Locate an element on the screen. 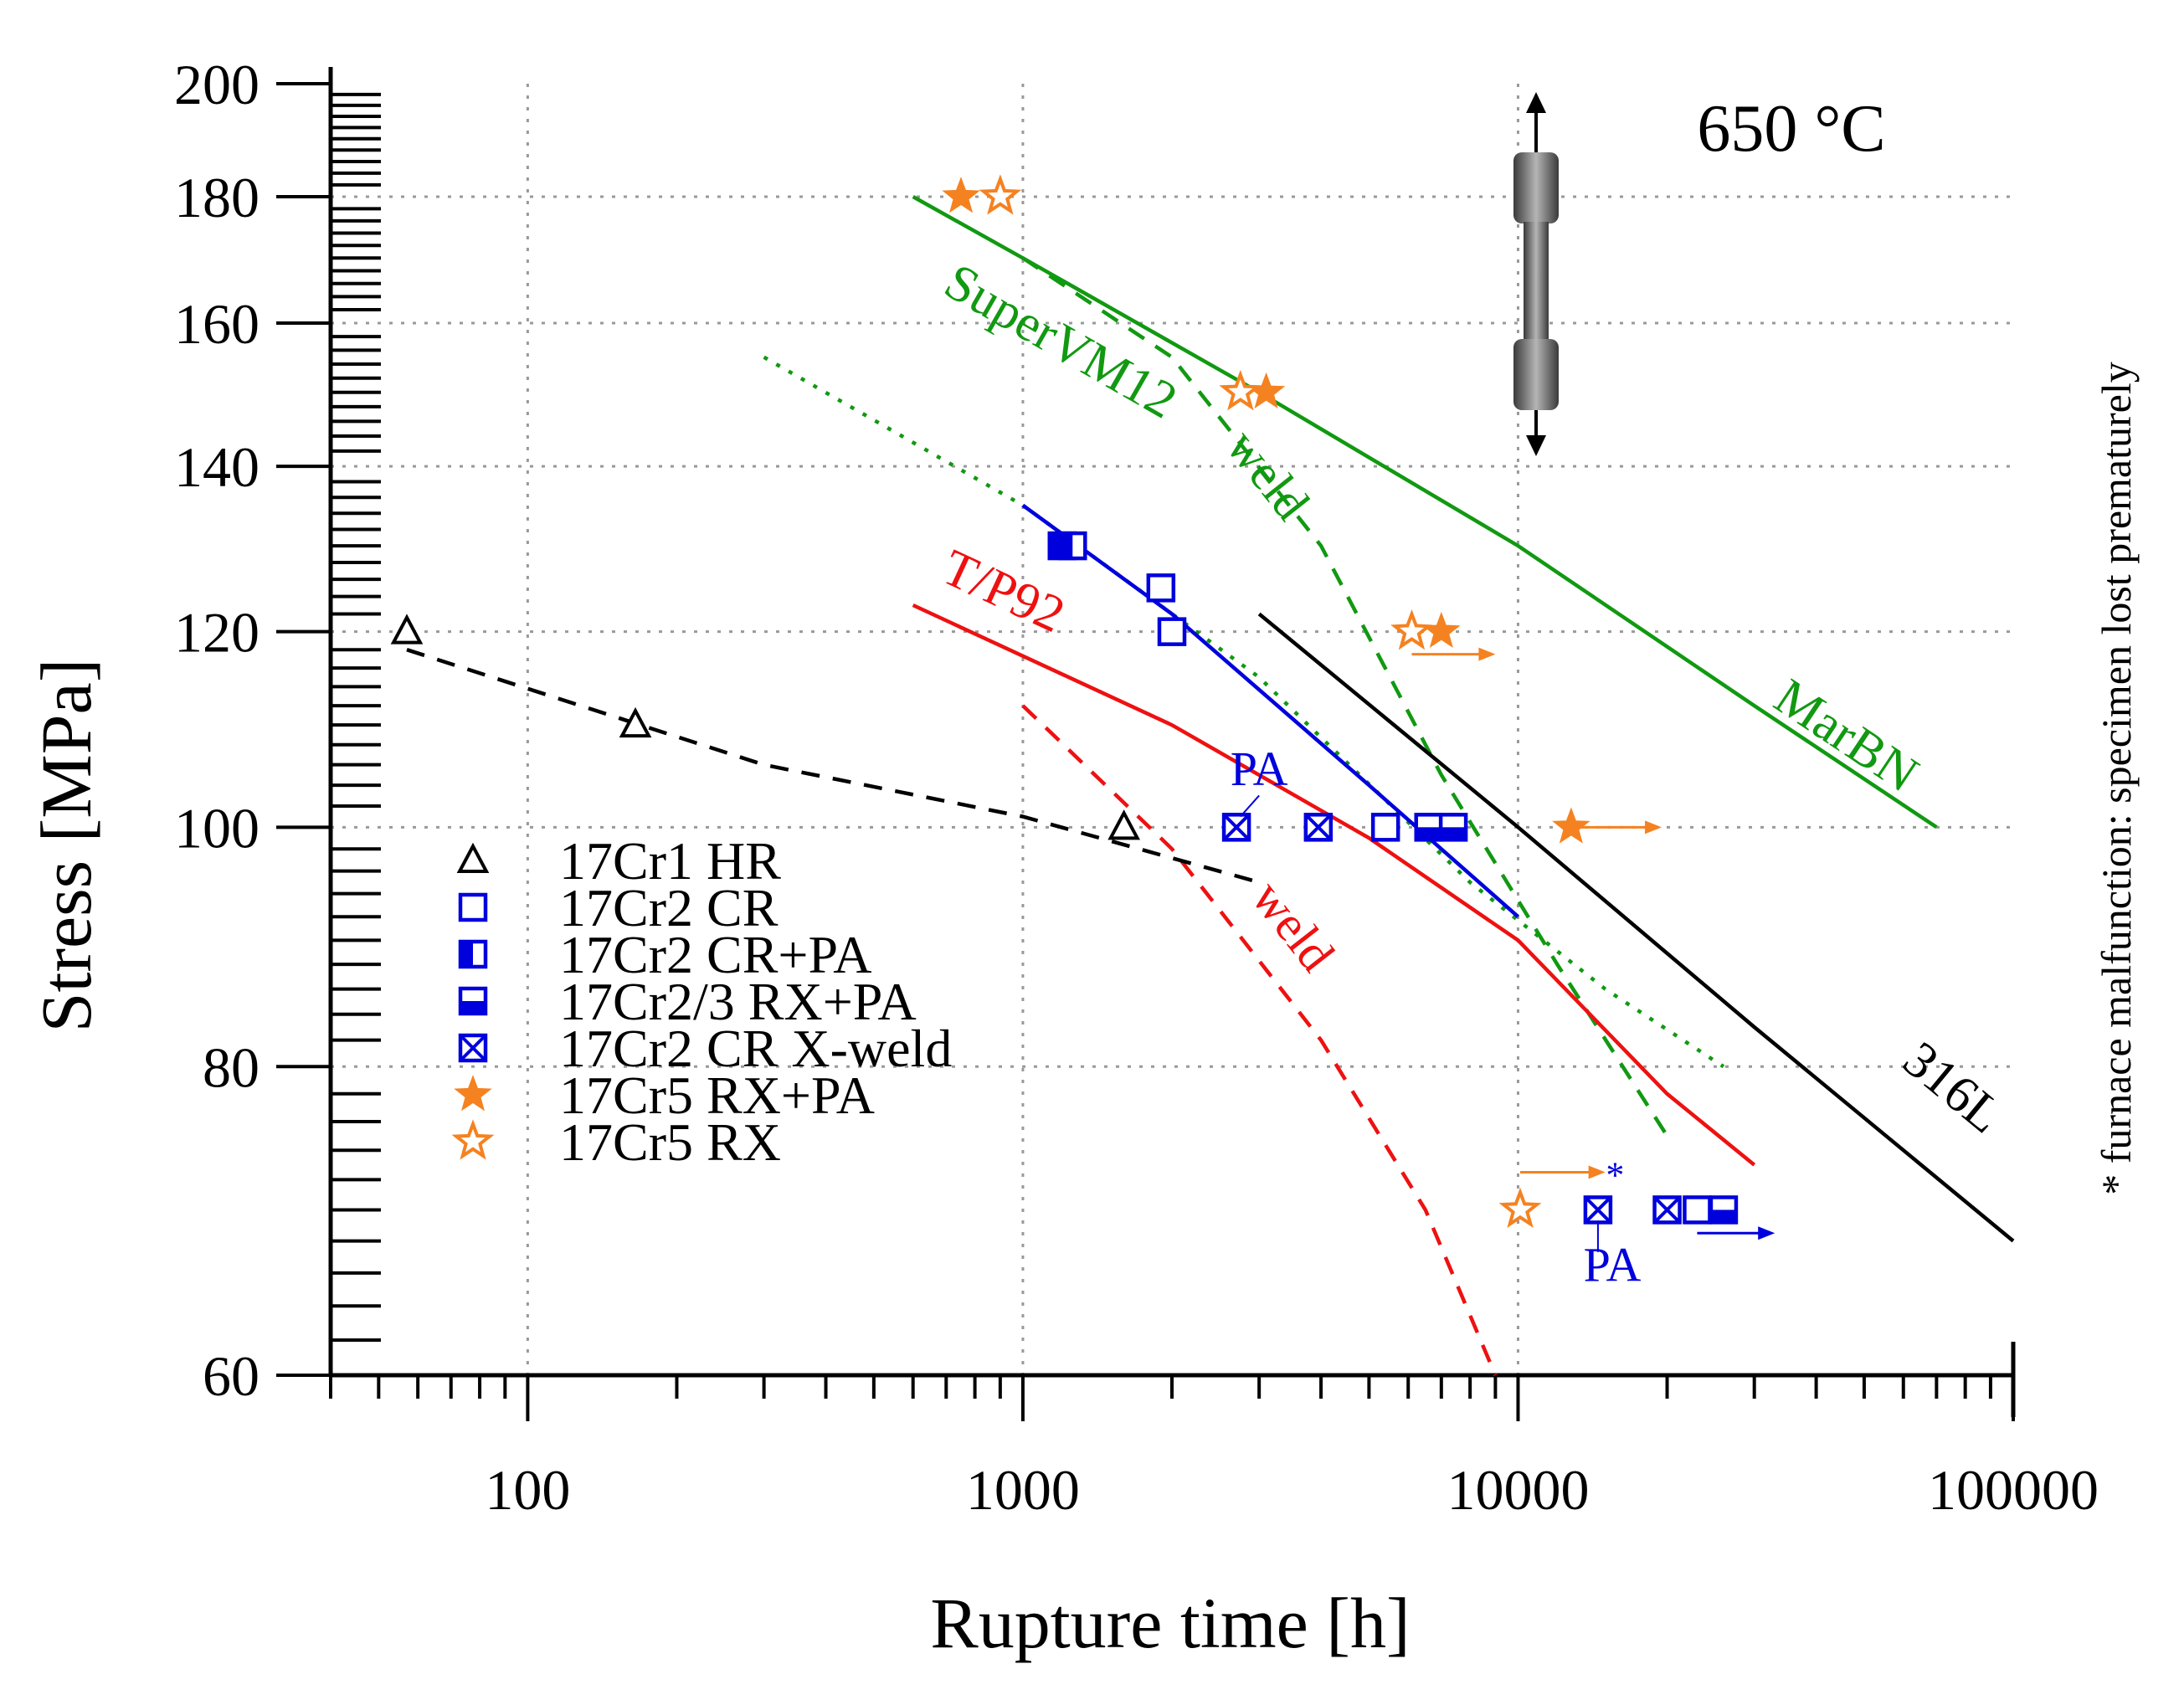 This screenshot has height=1705, width=2184. y-tick-label: 100 is located at coordinates (217, 828).